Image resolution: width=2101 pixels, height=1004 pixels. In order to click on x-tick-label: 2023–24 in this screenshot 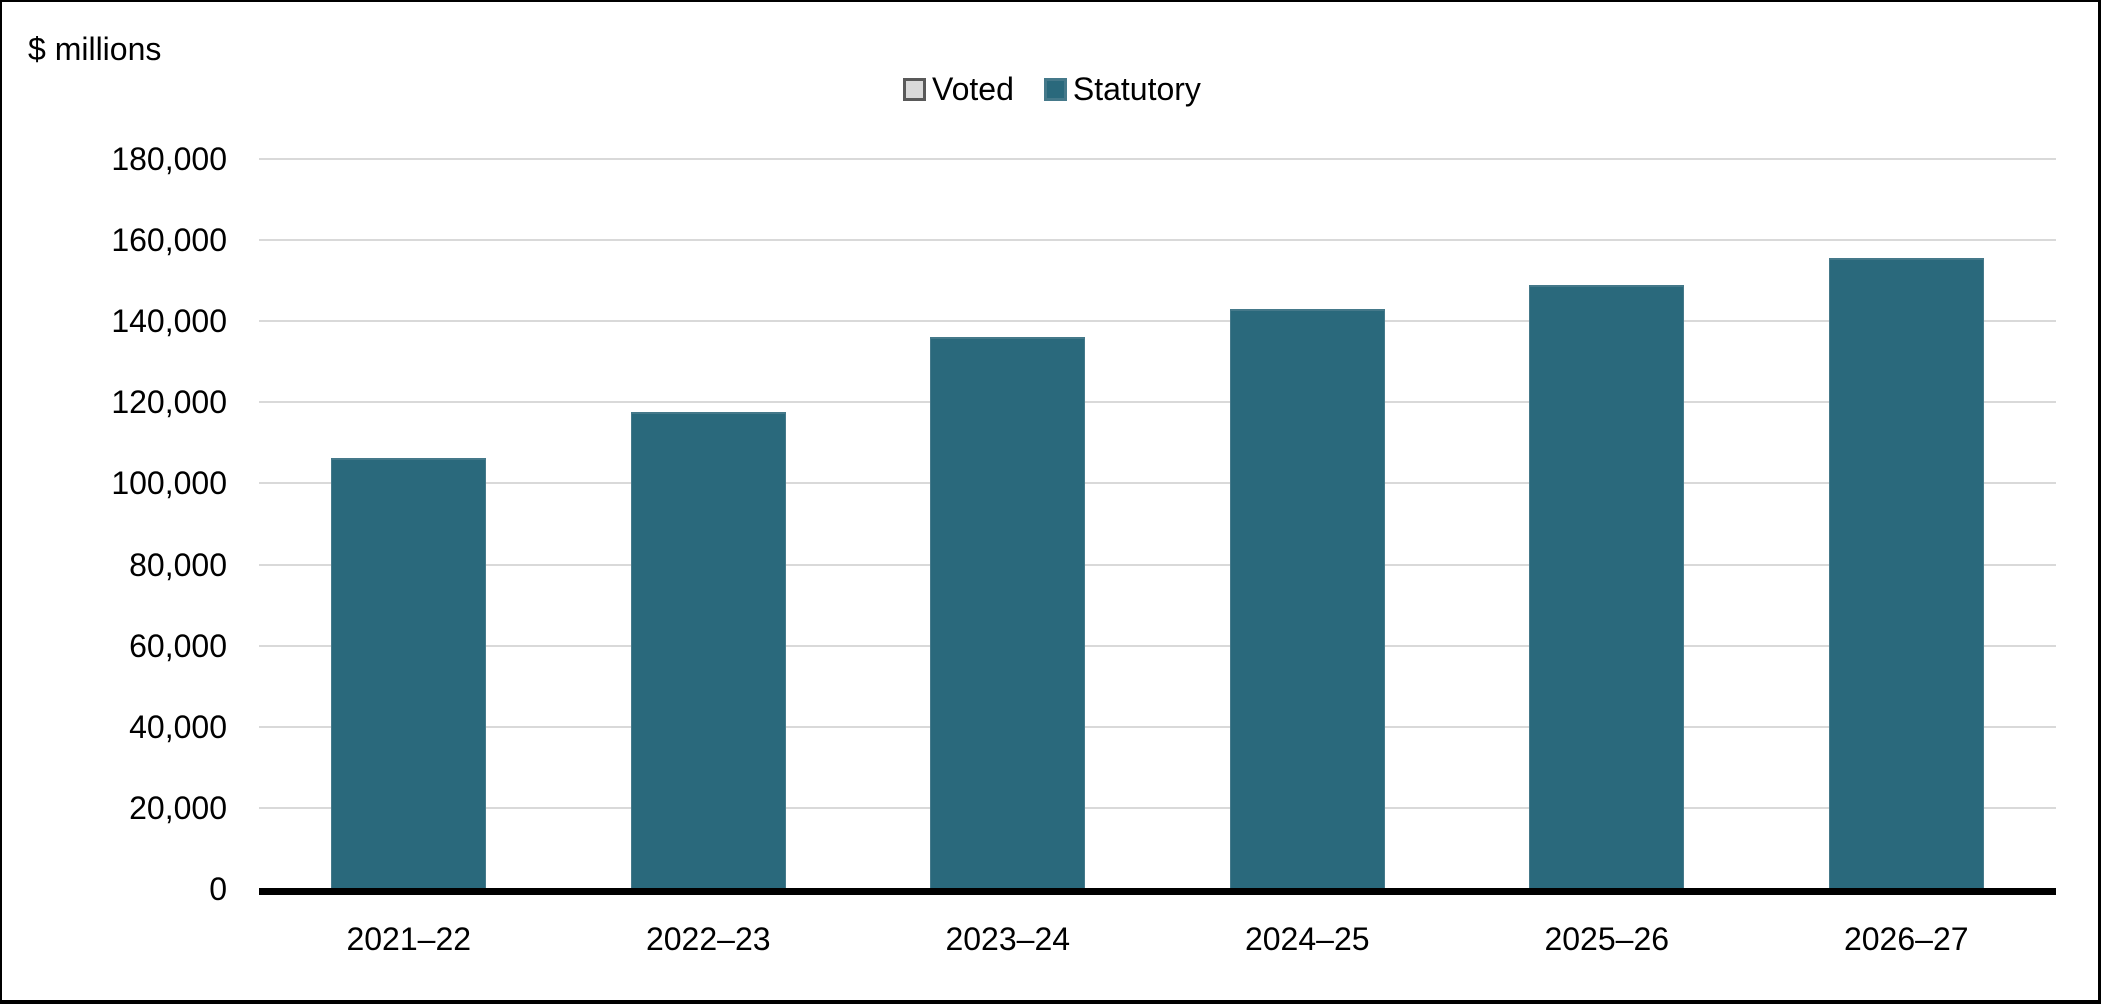, I will do `click(1008, 939)`.